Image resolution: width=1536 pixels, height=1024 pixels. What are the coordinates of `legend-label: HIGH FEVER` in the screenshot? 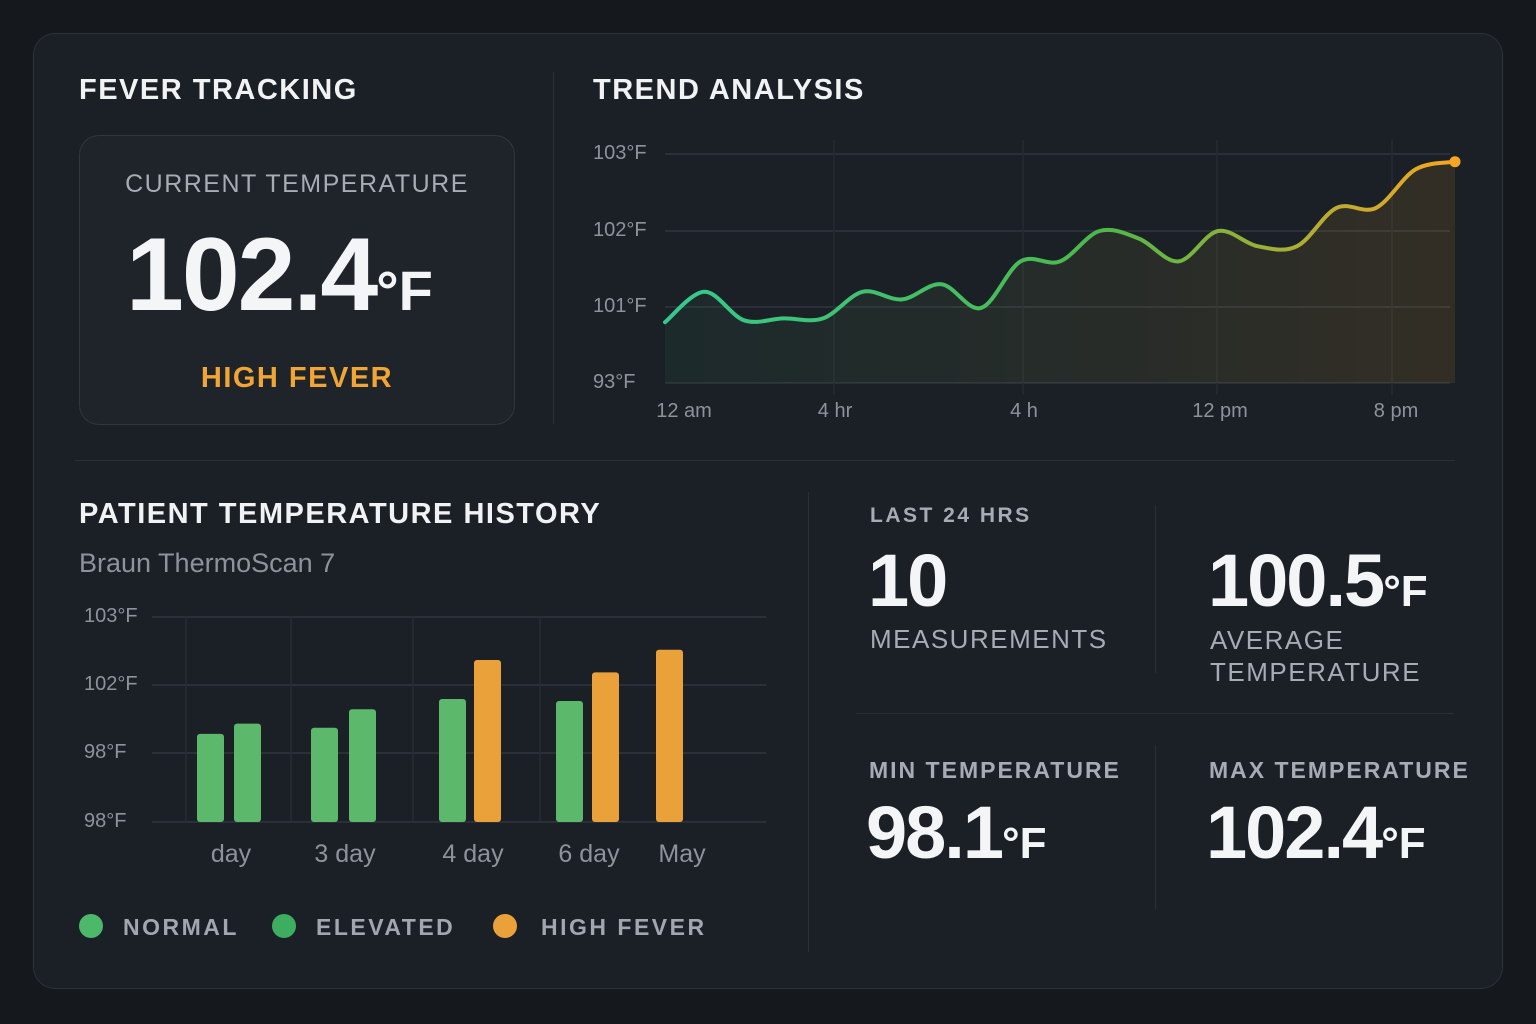 It's located at (624, 927).